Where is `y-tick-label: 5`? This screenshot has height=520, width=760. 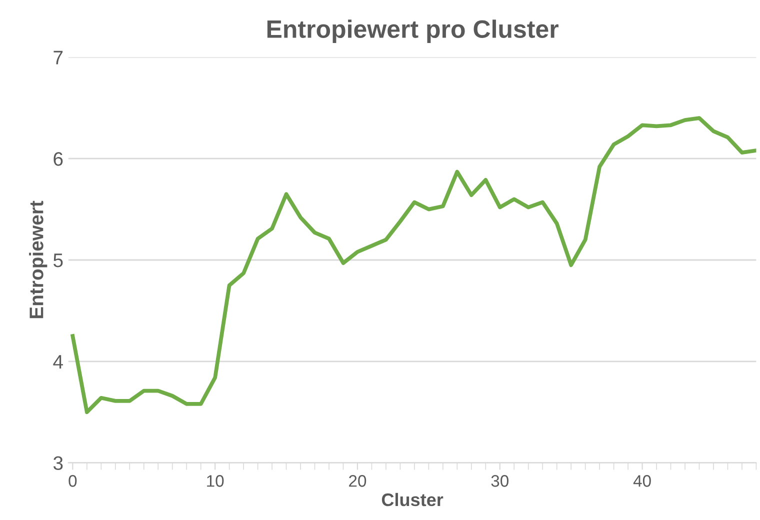
y-tick-label: 5 is located at coordinates (58, 261).